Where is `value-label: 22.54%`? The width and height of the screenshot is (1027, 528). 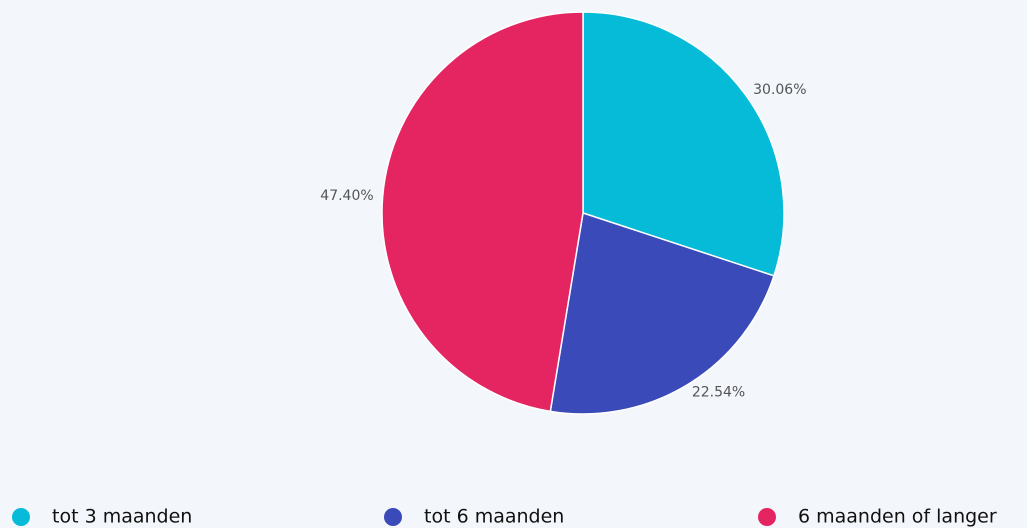 value-label: 22.54% is located at coordinates (718, 393).